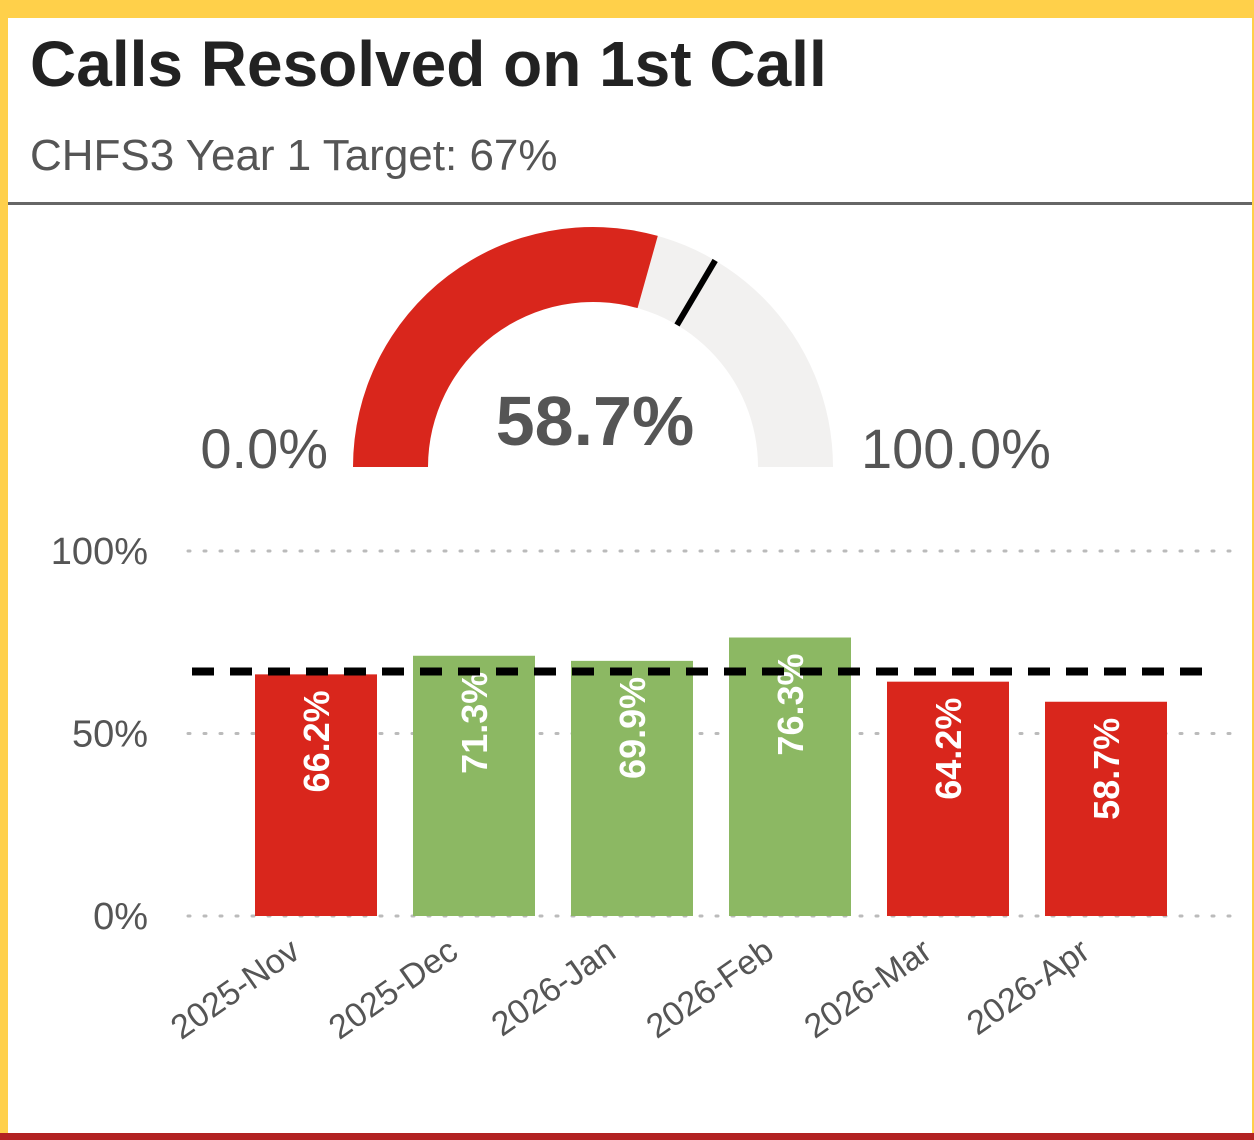  I want to click on divider, so click(630, 203).